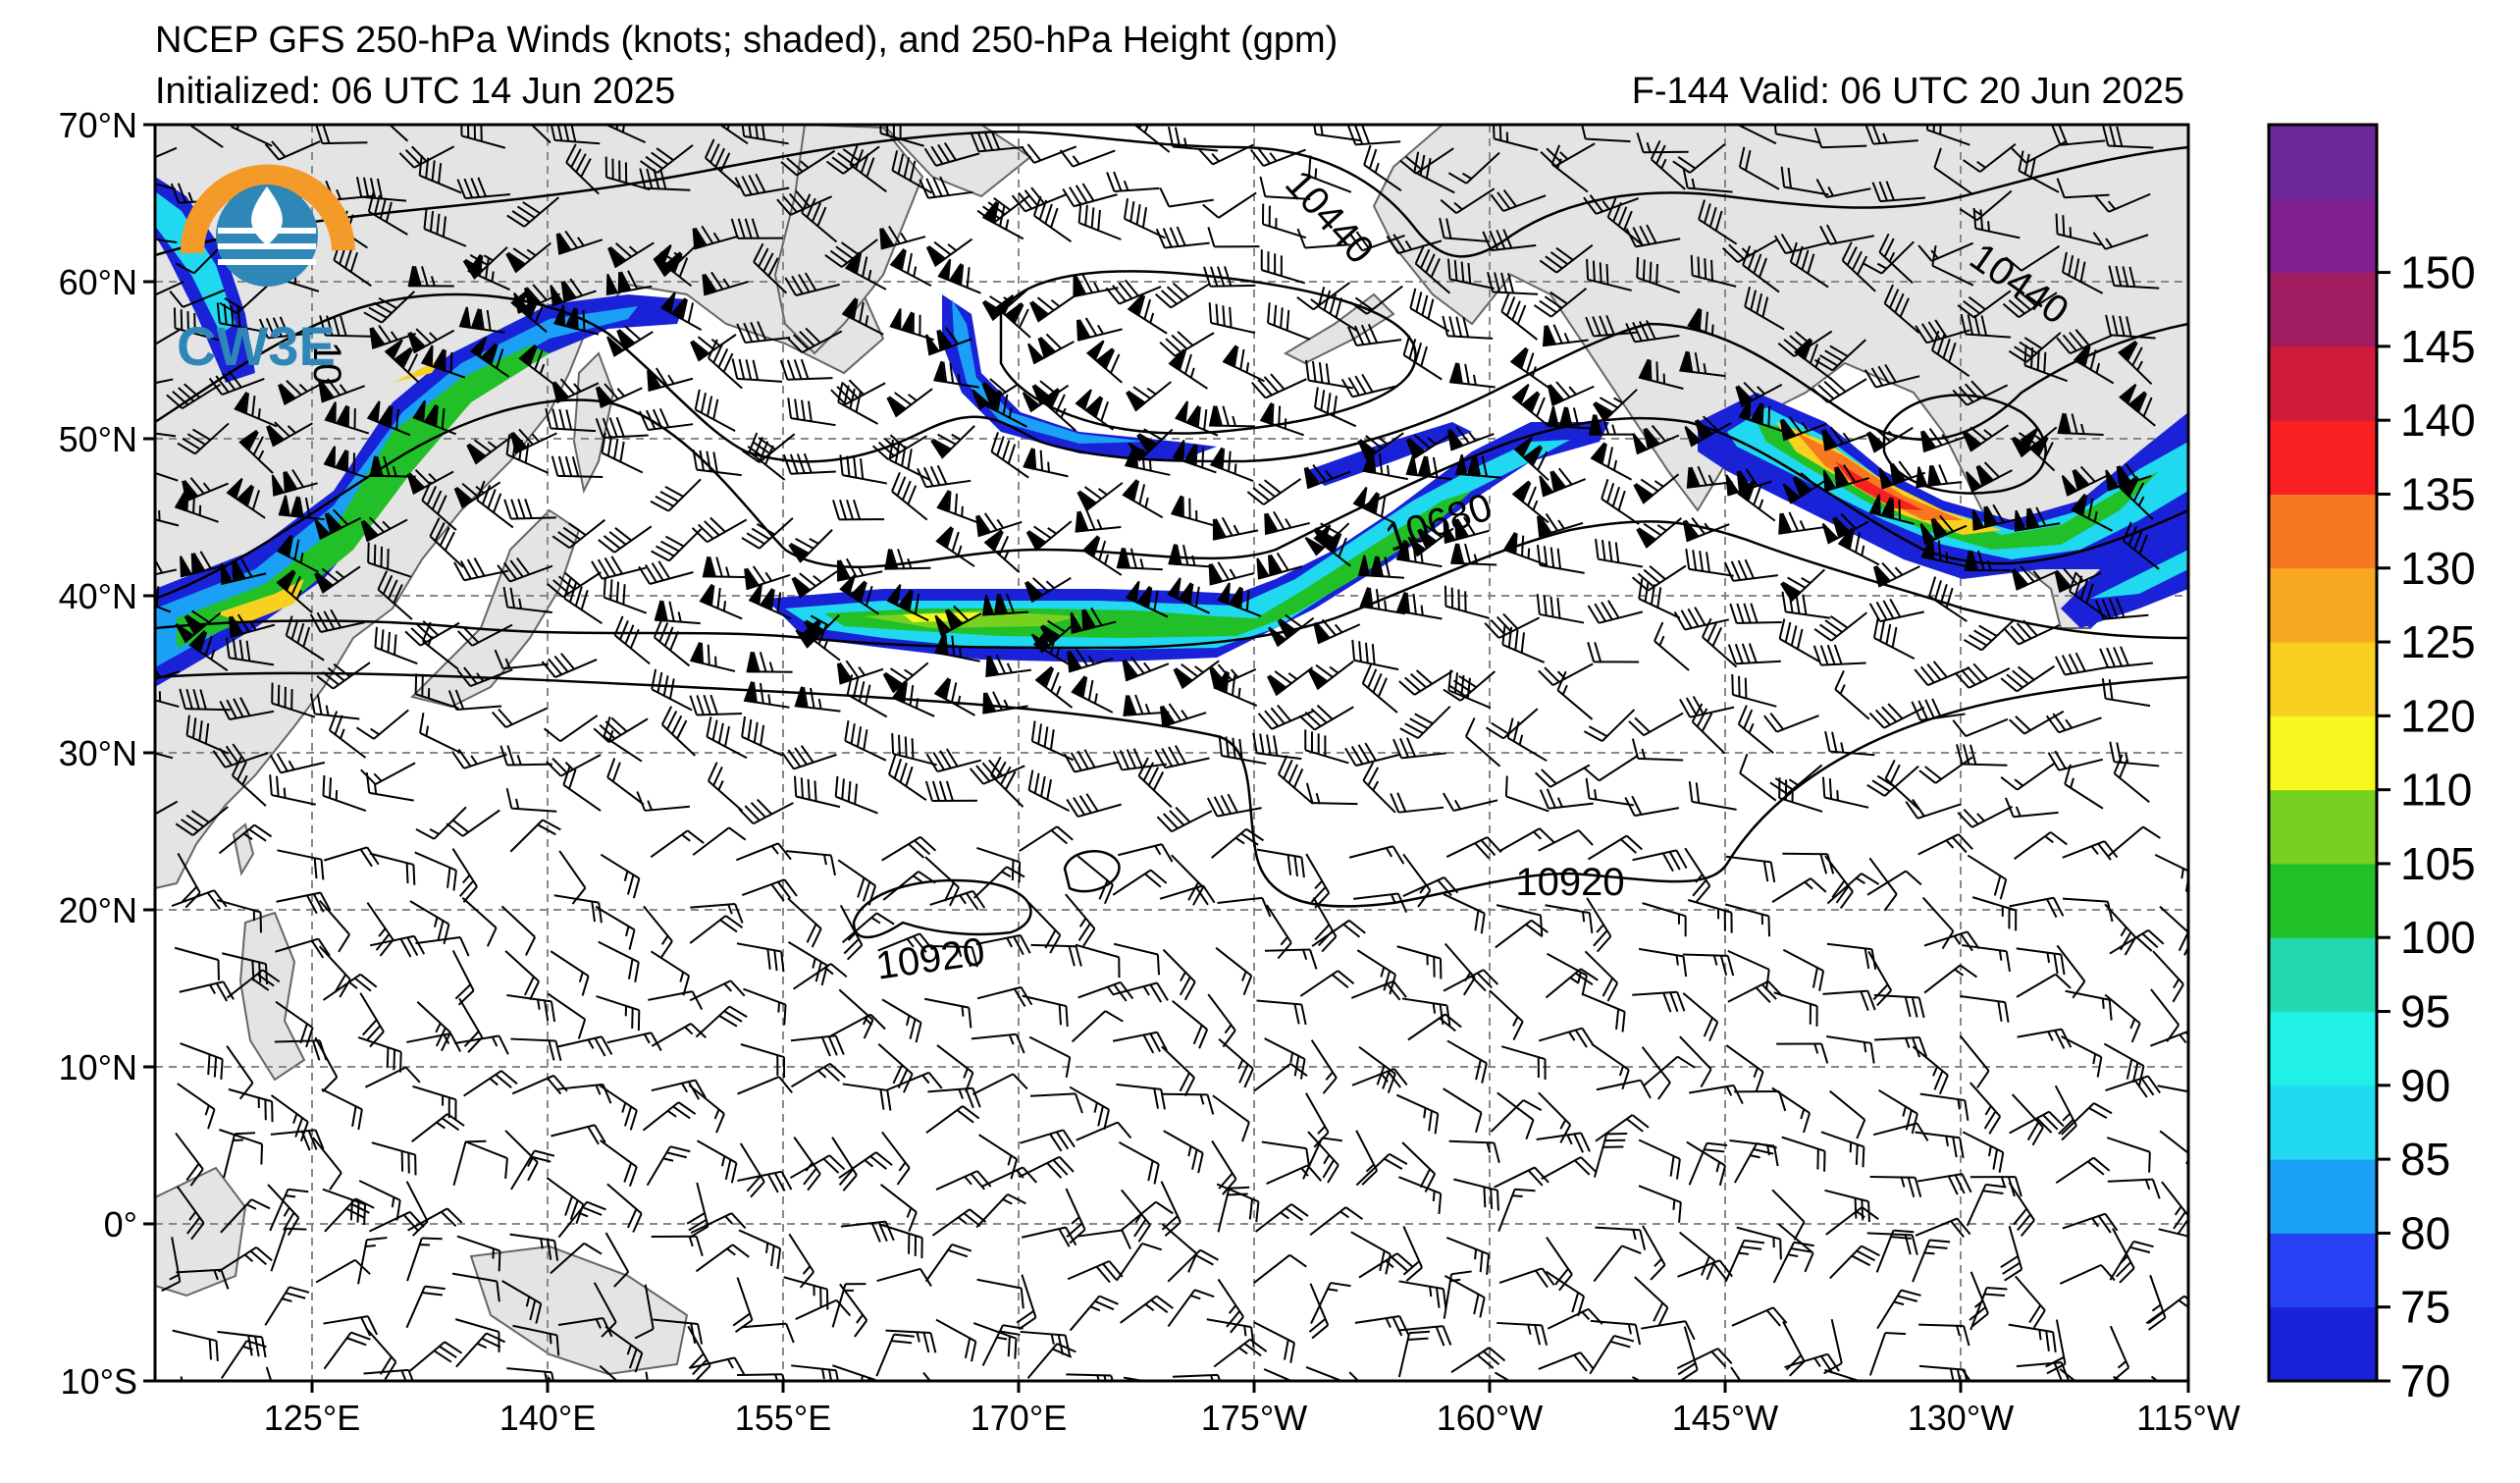 The height and width of the screenshot is (1483, 2520). I want to click on jet-aleutian-mid, so click(1050, 371).